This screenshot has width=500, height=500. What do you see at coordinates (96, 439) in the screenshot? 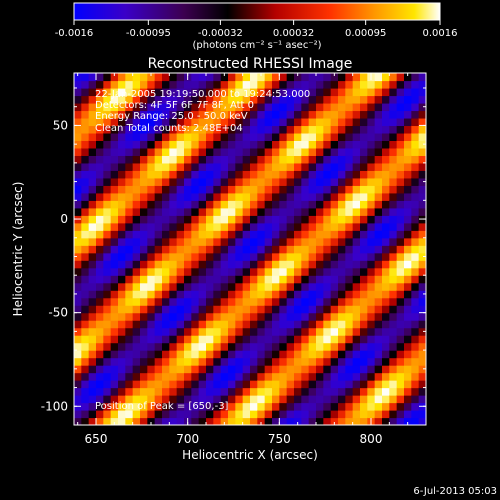
I see `x-tick-label: 650` at bounding box center [96, 439].